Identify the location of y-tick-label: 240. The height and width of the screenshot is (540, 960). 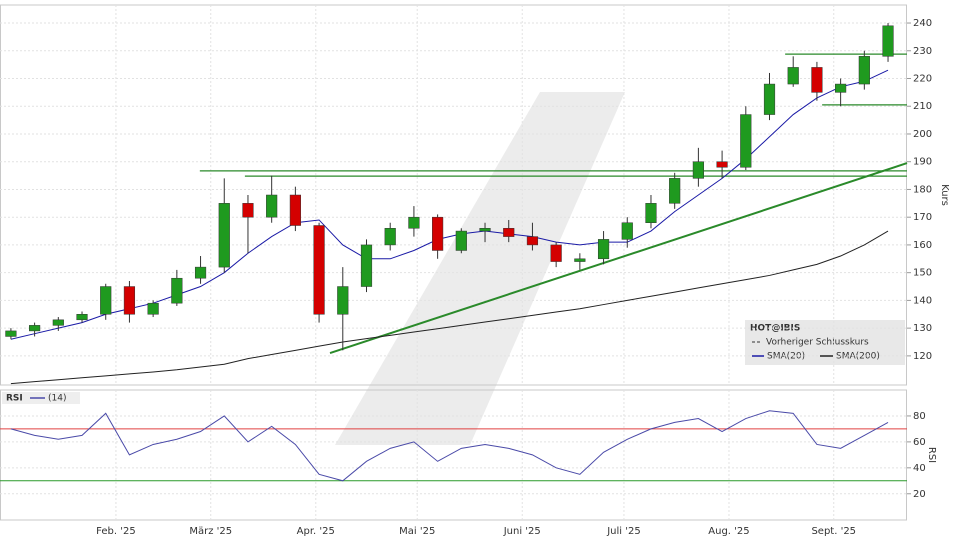
(922, 23).